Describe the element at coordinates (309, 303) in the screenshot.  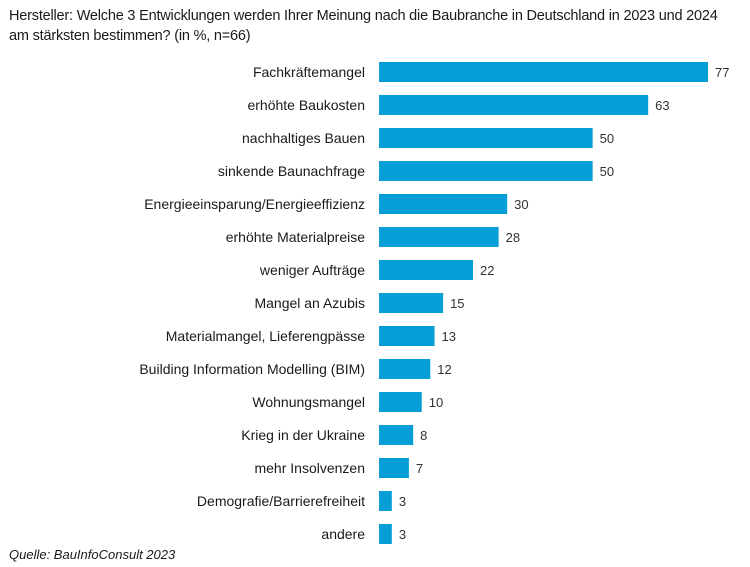
I see `category-label: Mangel an Azubis` at that location.